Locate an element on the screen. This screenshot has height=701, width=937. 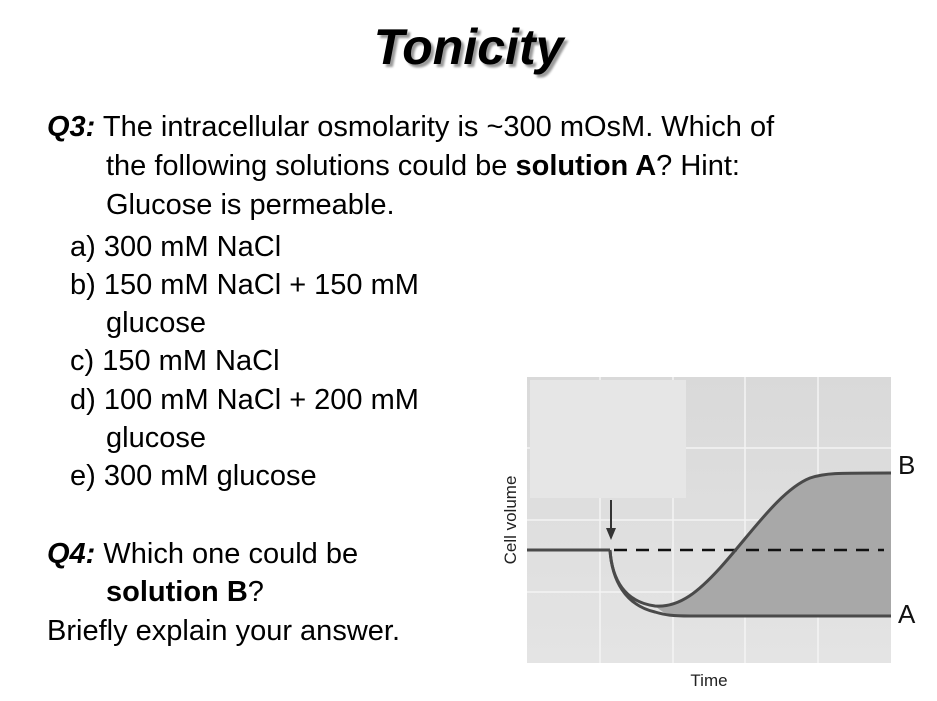
q4-text-2-post: ? is located at coordinates (255, 592).